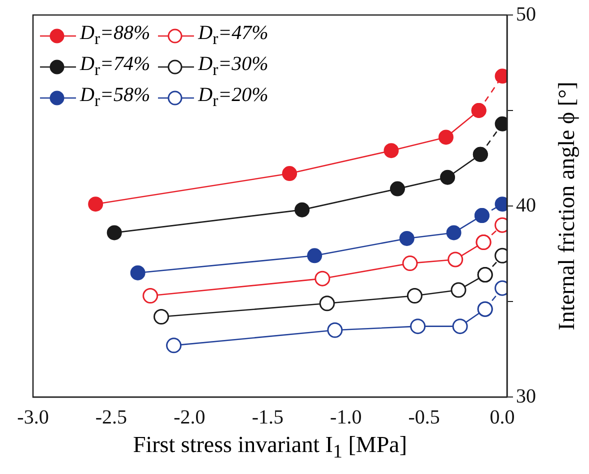  What do you see at coordinates (424, 417) in the screenshot?
I see `x-tick-label: -0.5` at bounding box center [424, 417].